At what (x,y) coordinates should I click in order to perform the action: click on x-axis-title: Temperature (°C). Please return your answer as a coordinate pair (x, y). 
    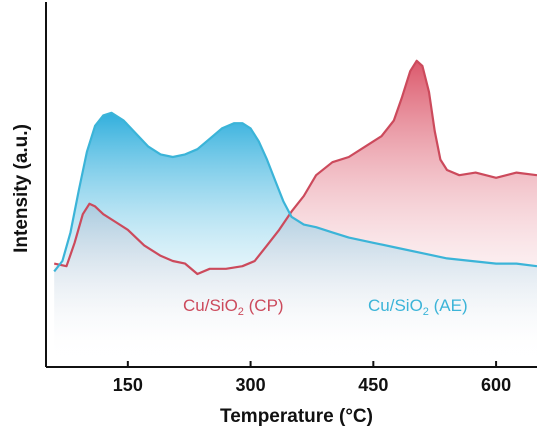
    Looking at the image, I should click on (296, 416).